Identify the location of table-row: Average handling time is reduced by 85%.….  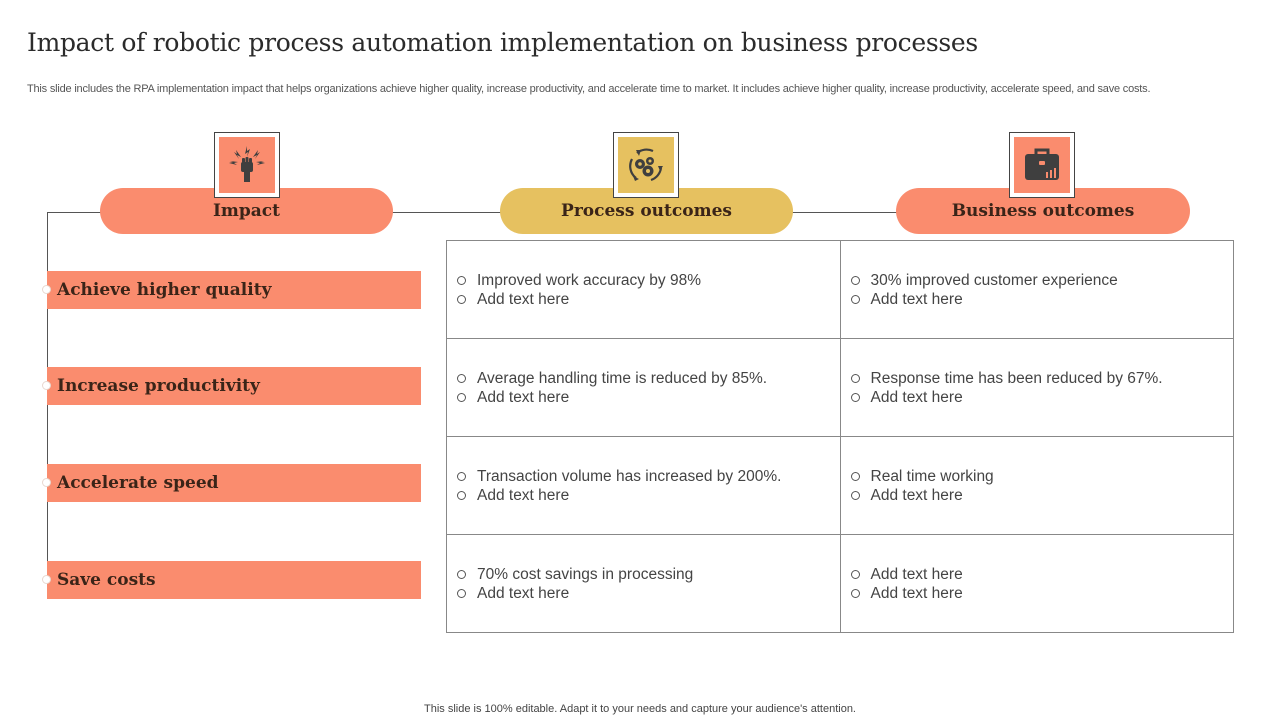
(840, 387).